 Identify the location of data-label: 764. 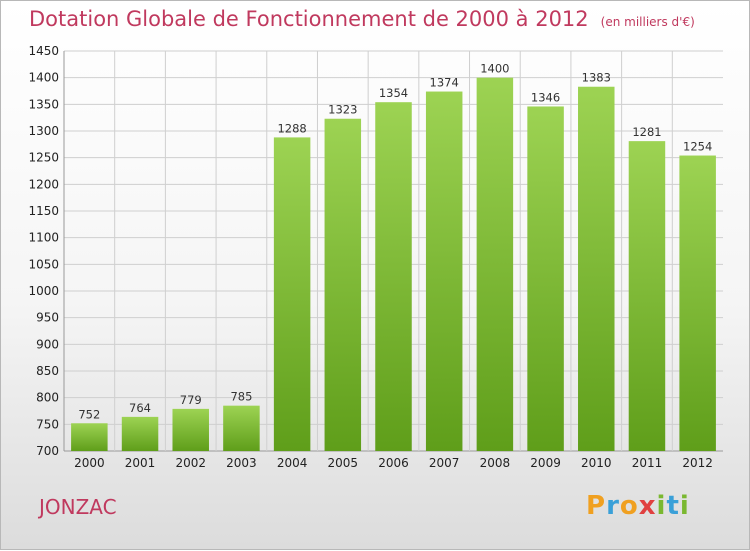
(140, 408).